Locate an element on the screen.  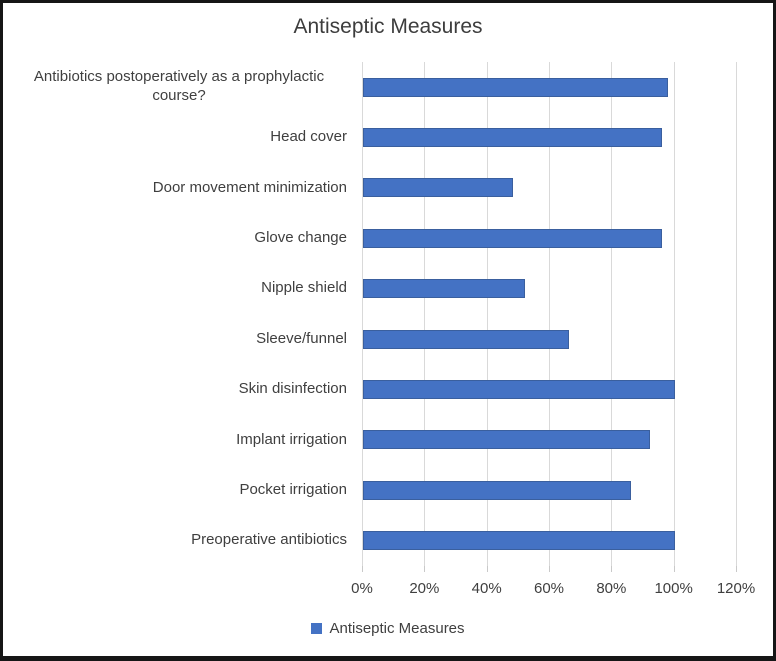
x-tick-label: 20% is located at coordinates (424, 588).